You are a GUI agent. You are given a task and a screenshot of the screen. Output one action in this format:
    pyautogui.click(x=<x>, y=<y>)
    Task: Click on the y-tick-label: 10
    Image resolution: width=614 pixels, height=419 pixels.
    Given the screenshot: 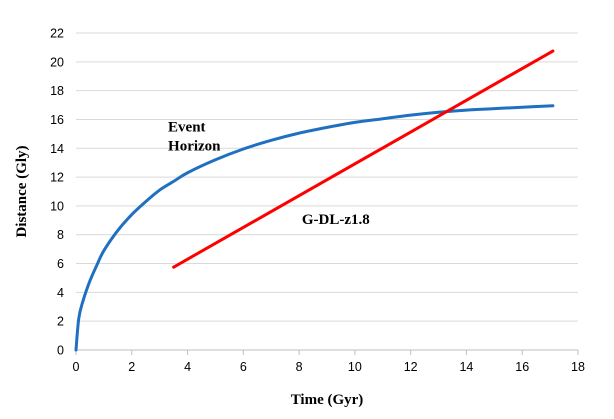 What is the action you would take?
    pyautogui.click(x=57, y=206)
    